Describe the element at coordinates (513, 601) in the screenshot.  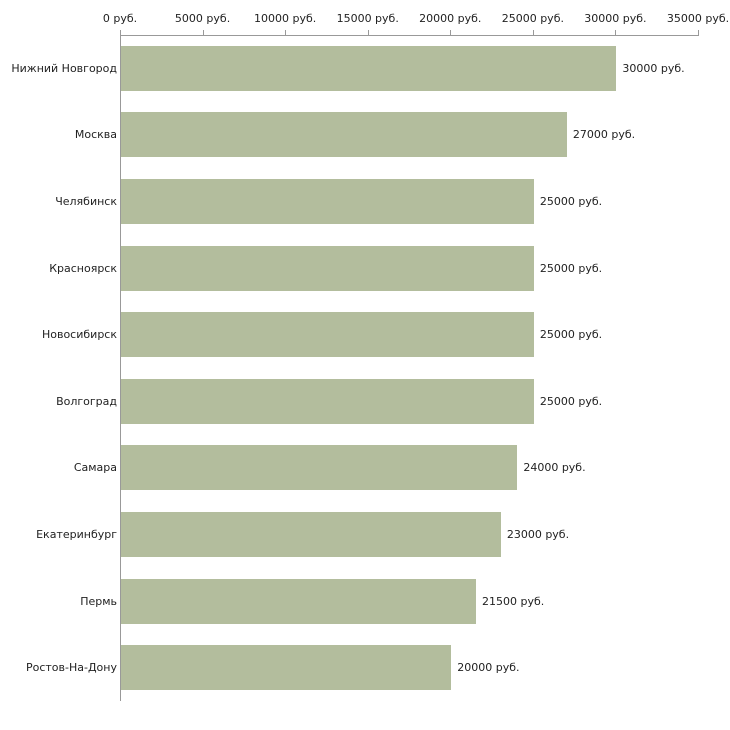
I see `value-label: 21500 руб.` at that location.